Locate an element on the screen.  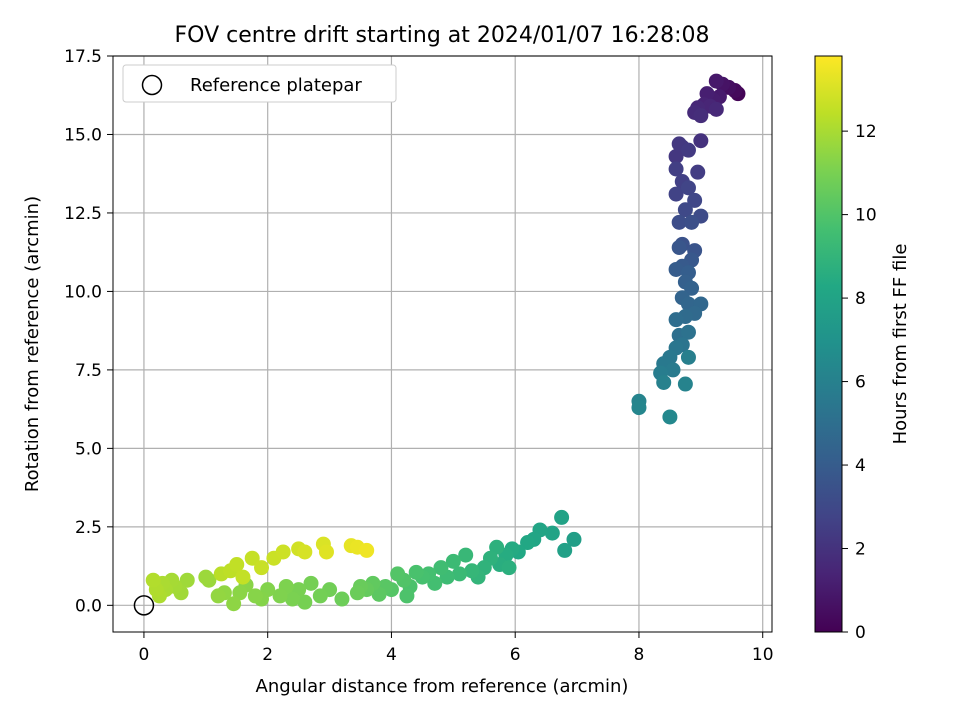
y-tick-label: 5.0 is located at coordinates (88, 449).